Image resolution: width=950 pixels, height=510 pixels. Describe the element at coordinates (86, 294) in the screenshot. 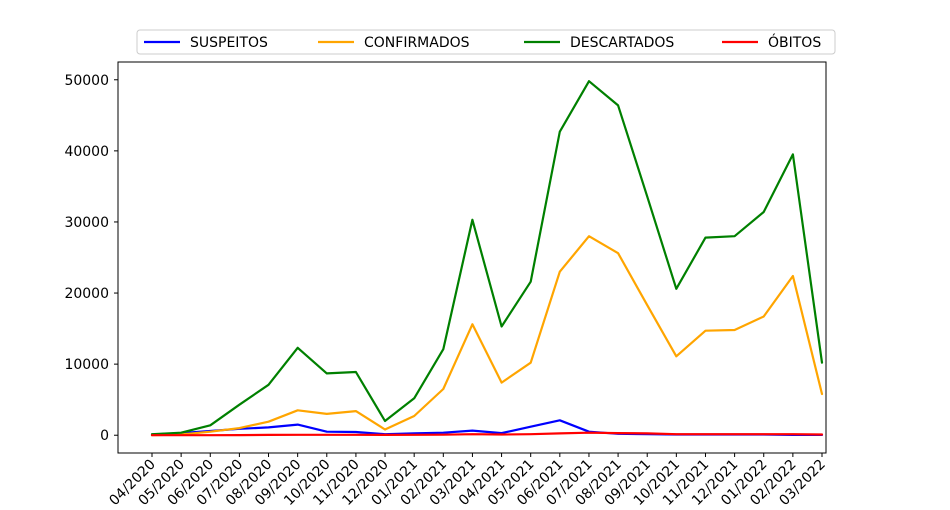

I see `y-tick-label: 20000` at that location.